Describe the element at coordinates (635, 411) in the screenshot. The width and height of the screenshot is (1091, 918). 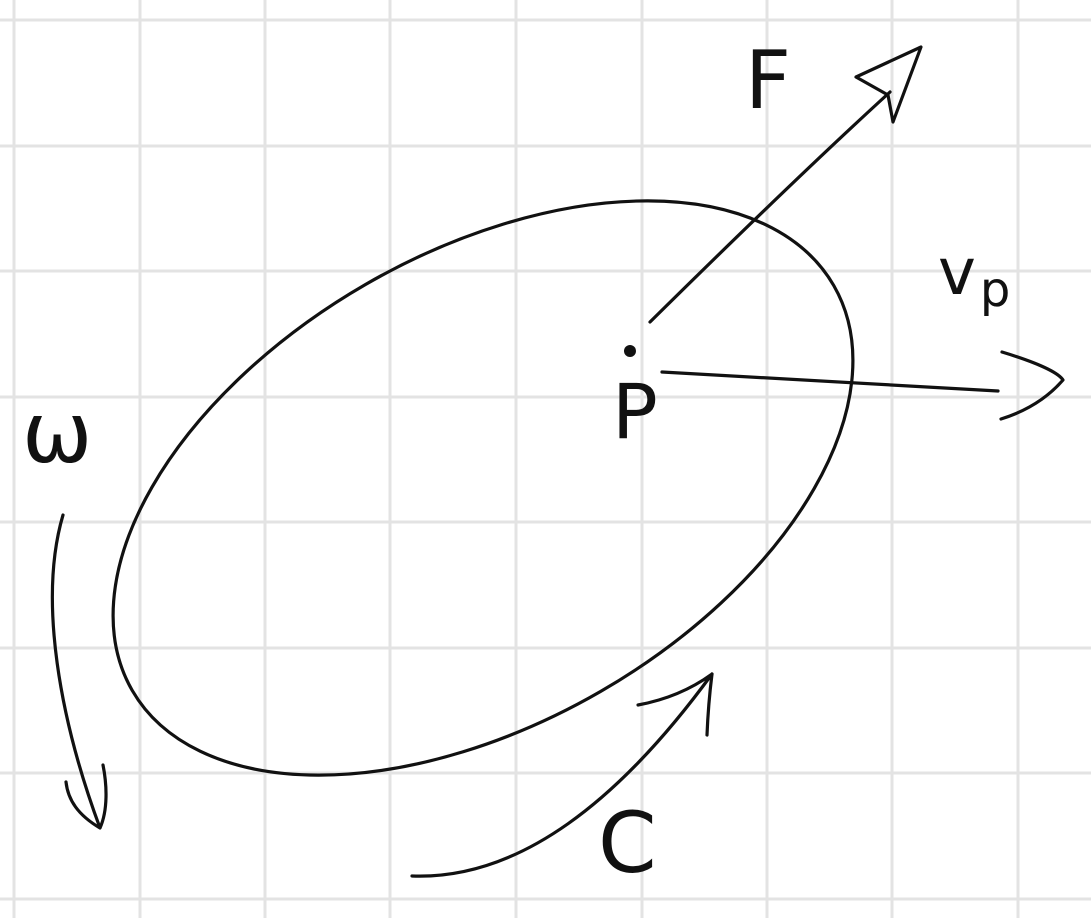
I see `point-label: P` at that location.